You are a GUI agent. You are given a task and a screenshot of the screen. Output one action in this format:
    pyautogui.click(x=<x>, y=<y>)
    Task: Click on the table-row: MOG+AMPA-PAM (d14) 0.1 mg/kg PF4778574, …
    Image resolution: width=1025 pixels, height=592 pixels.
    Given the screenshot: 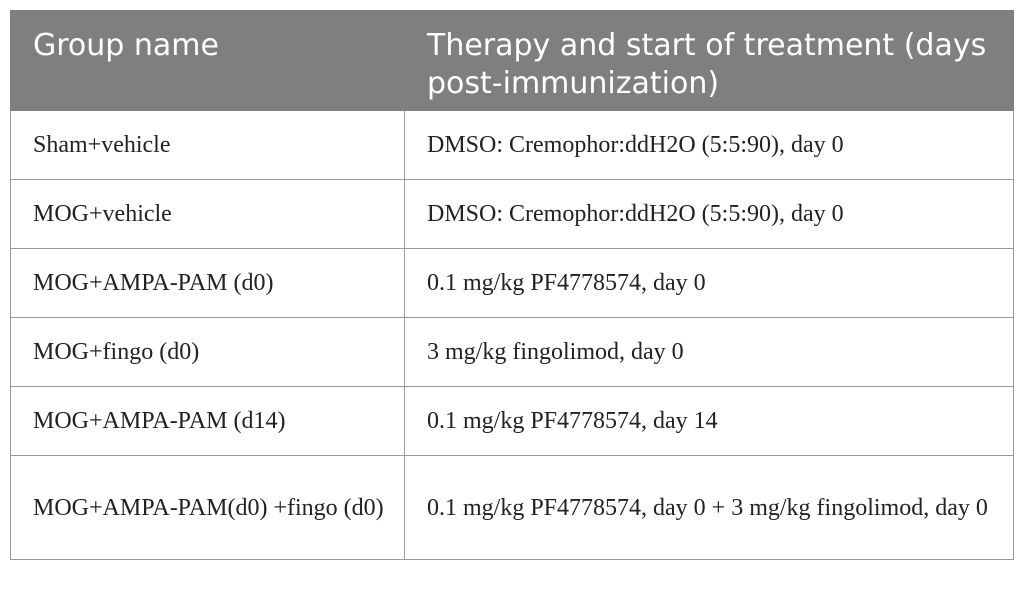 What is the action you would take?
    pyautogui.click(x=512, y=421)
    